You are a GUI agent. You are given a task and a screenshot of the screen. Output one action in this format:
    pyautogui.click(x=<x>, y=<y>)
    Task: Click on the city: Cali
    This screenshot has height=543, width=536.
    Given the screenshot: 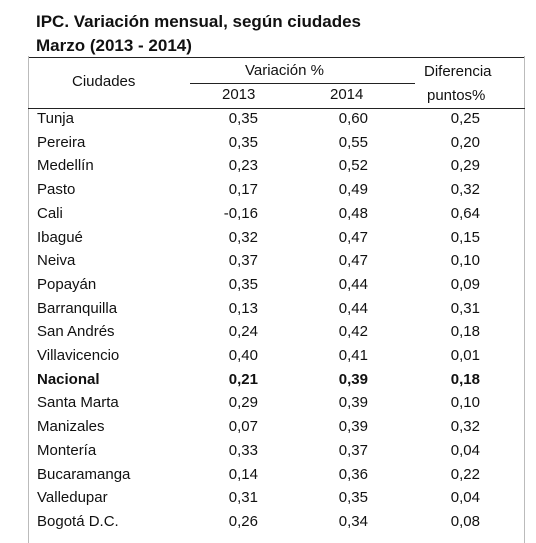 What is the action you would take?
    pyautogui.click(x=50, y=213)
    